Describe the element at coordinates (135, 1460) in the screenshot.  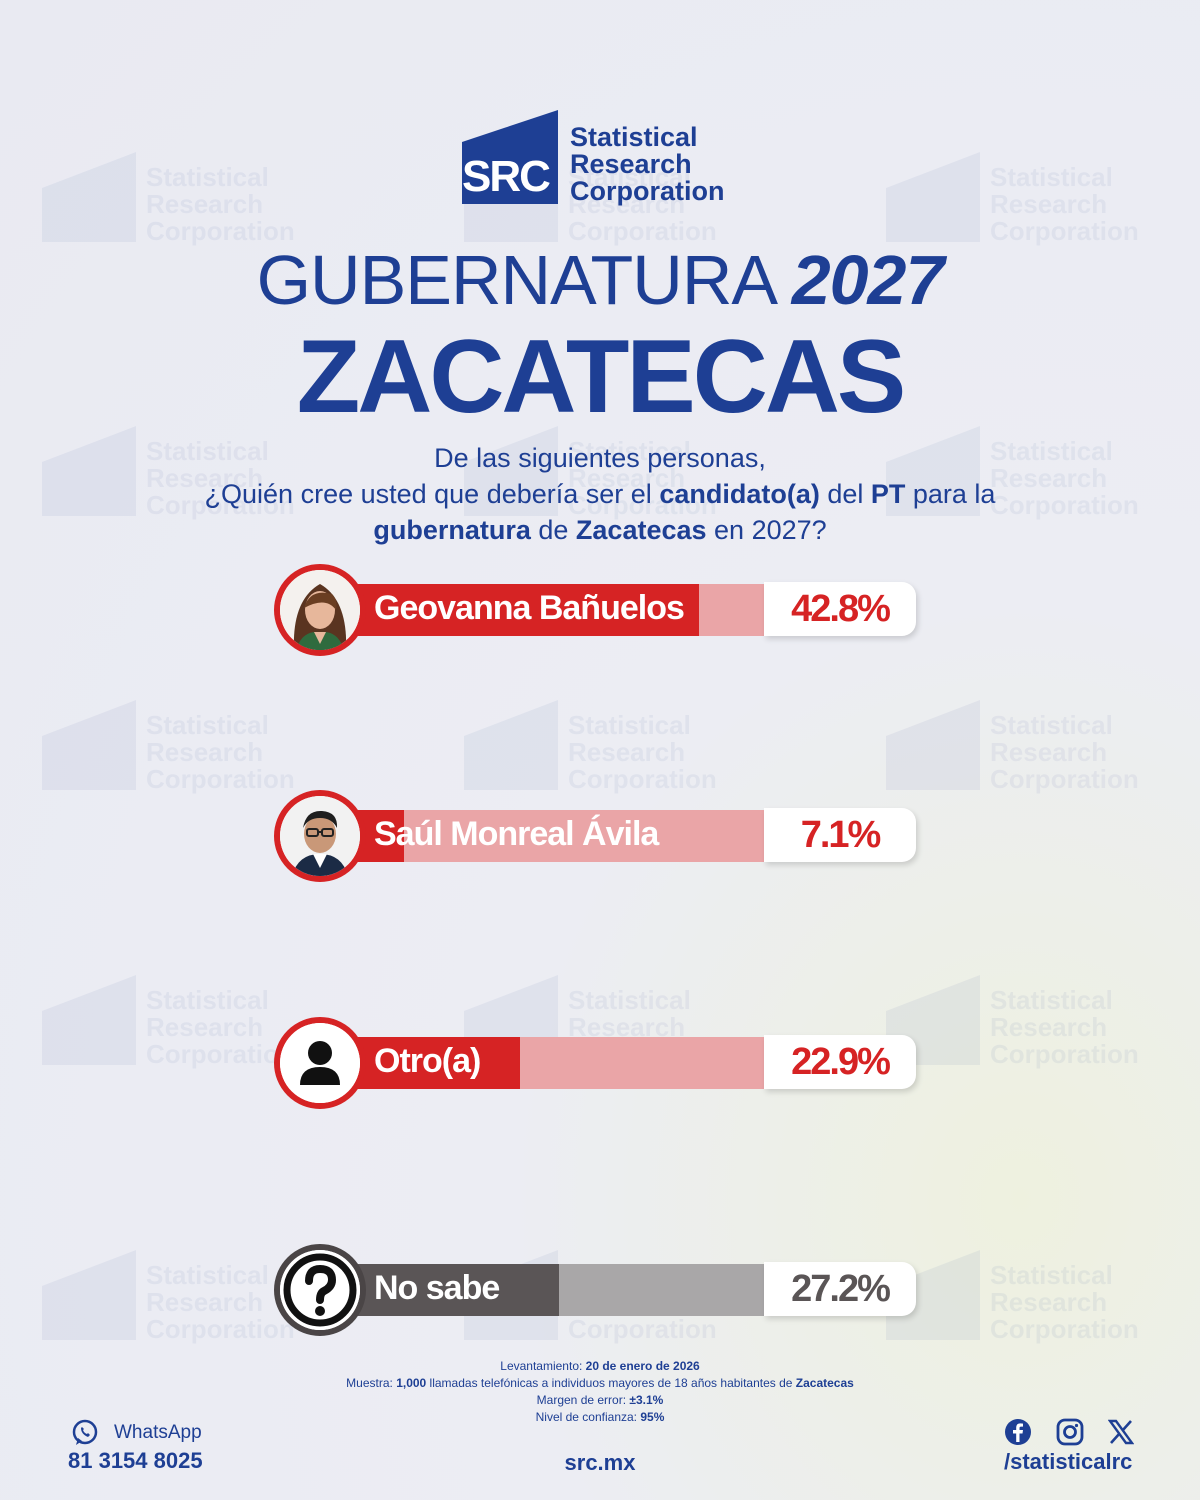
I see `whatsapp-number: 81 3154 8025` at that location.